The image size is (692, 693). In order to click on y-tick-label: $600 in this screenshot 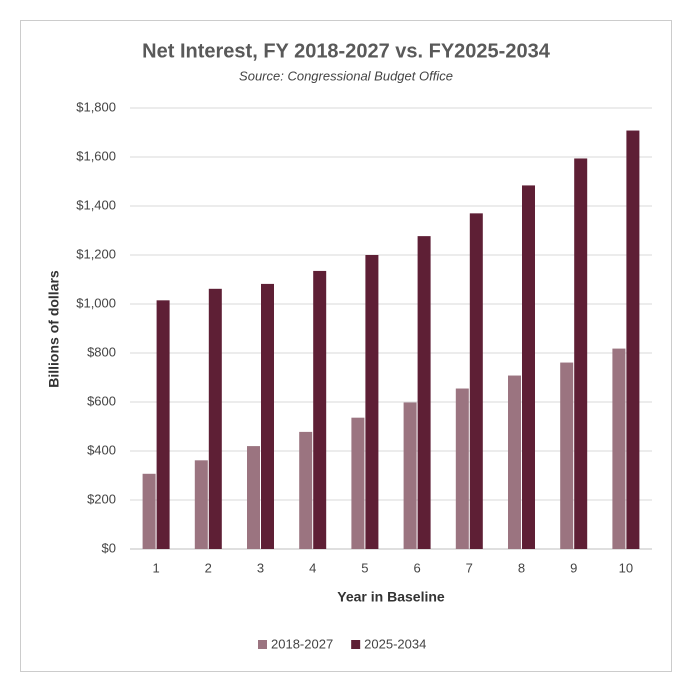, I will do `click(101, 400)`.